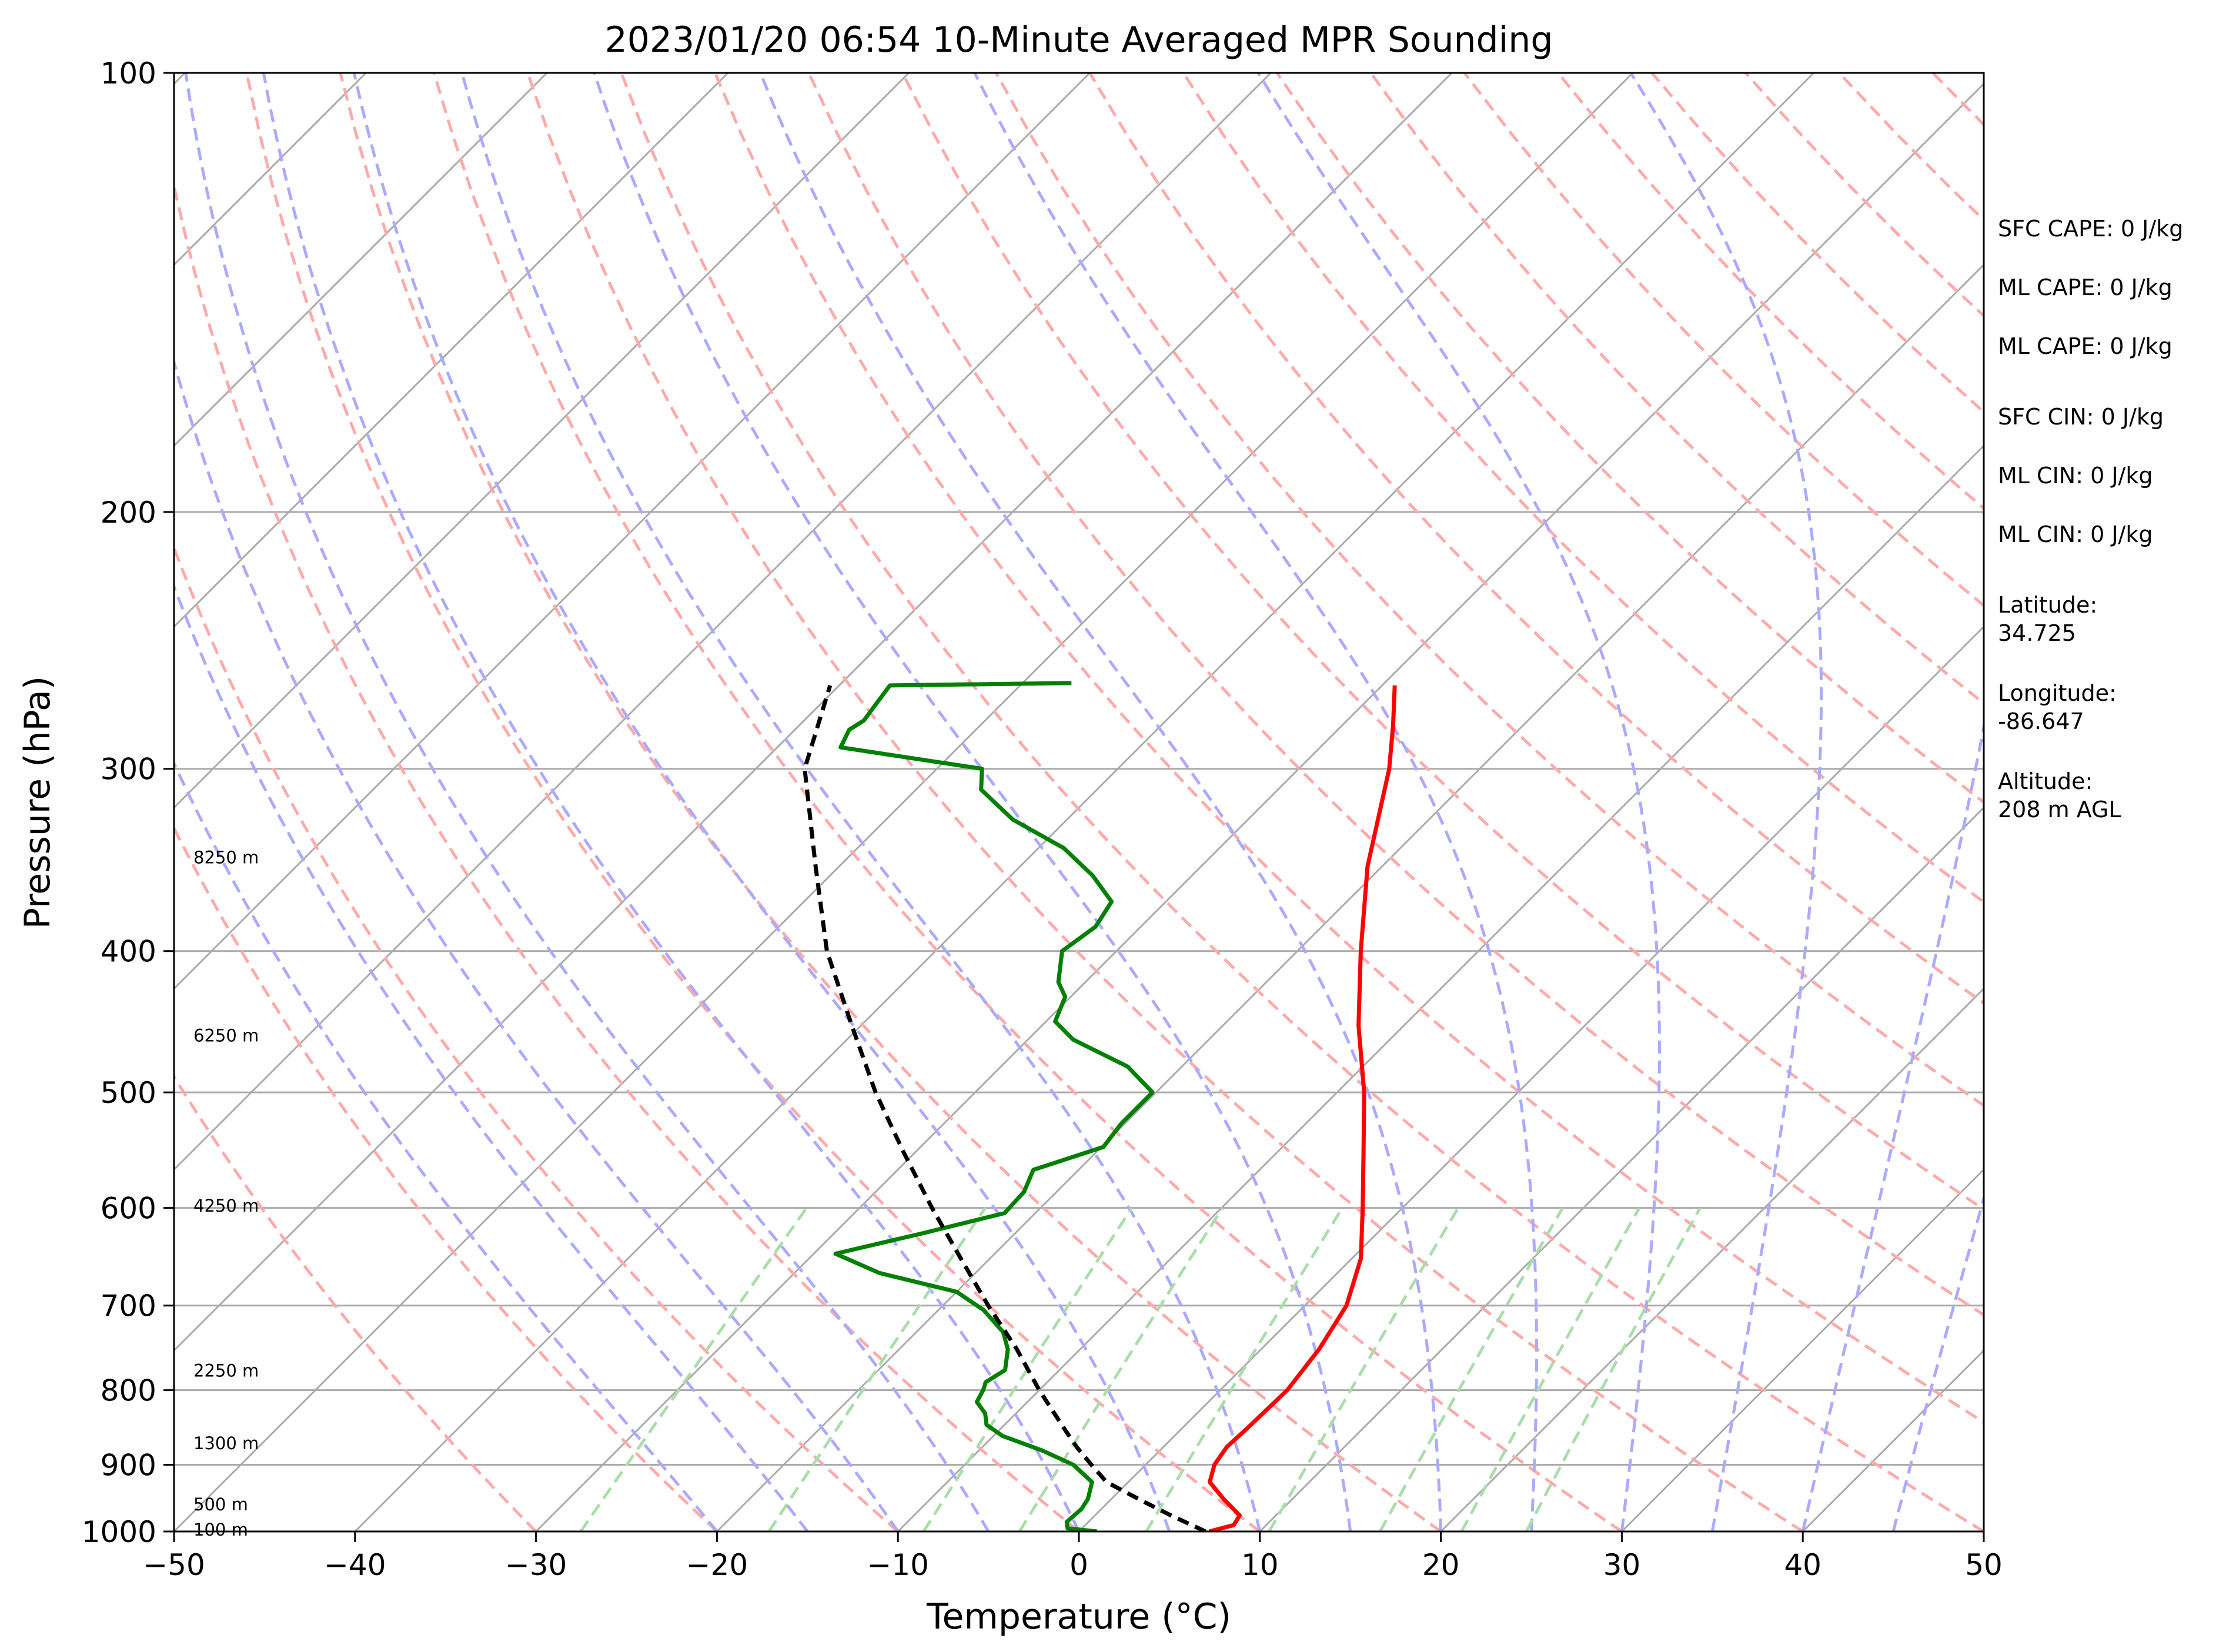  What do you see at coordinates (1260, 1565) in the screenshot?
I see `x-tick-label: 10` at bounding box center [1260, 1565].